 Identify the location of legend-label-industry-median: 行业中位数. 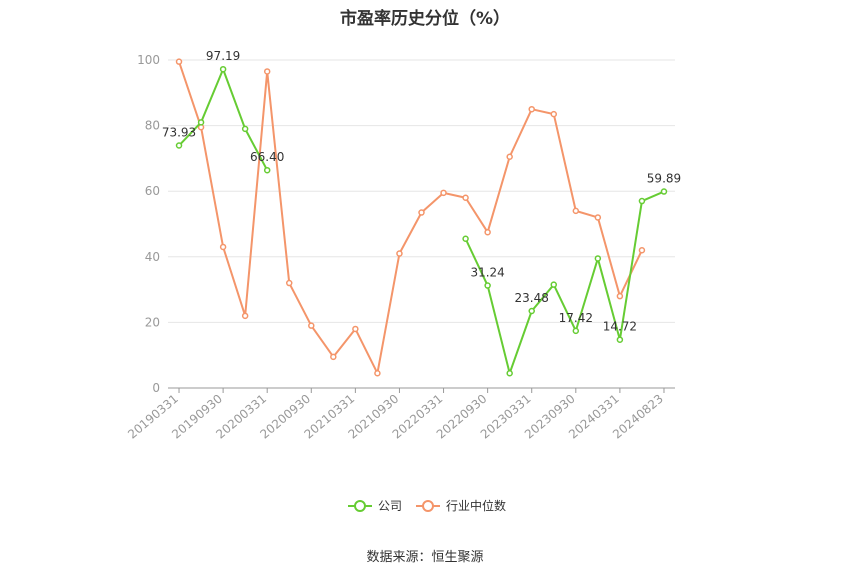
(476, 505).